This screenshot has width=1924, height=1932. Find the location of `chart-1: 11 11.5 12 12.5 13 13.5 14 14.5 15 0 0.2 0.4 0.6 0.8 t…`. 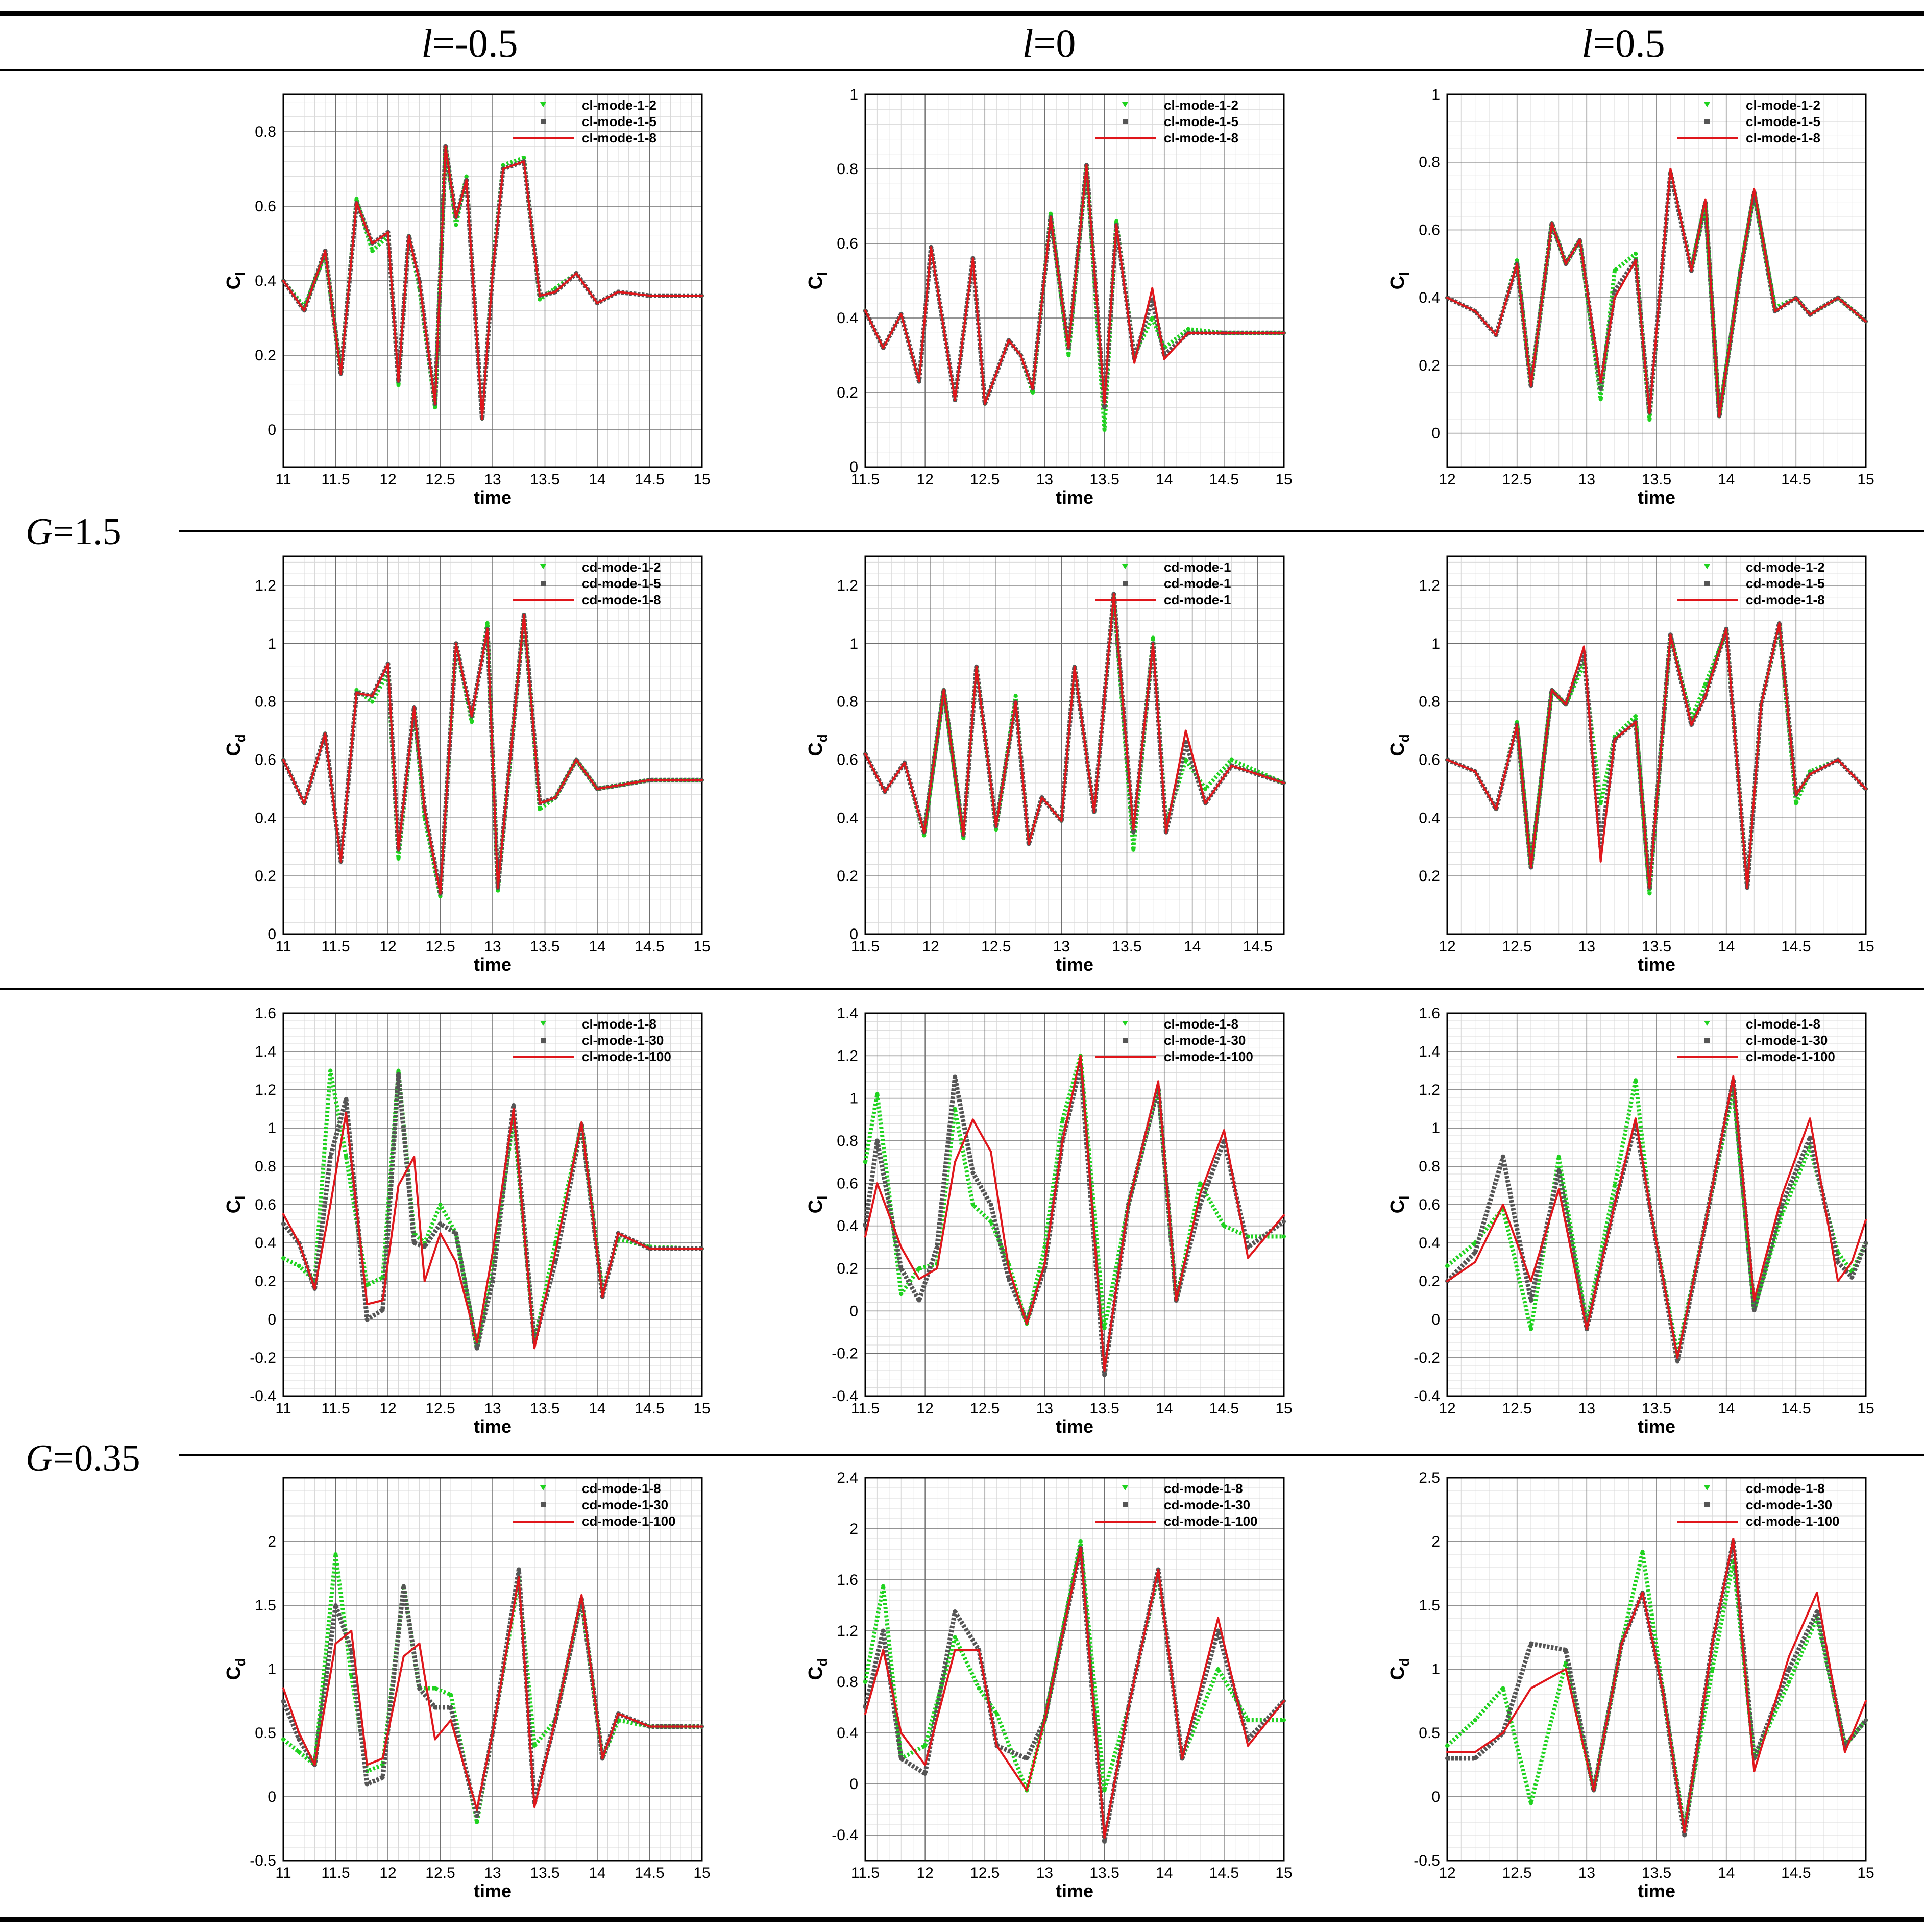

chart-1: 11 11.5 12 12.5 13 13.5 14 14.5 15 0 0.2 0.4 0.6 0.8 t… is located at coordinates (467, 300).